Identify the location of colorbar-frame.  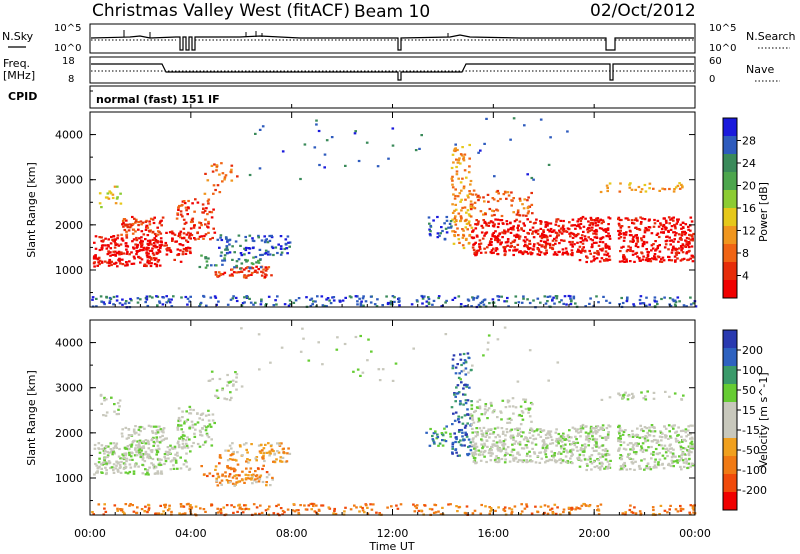
(730, 420).